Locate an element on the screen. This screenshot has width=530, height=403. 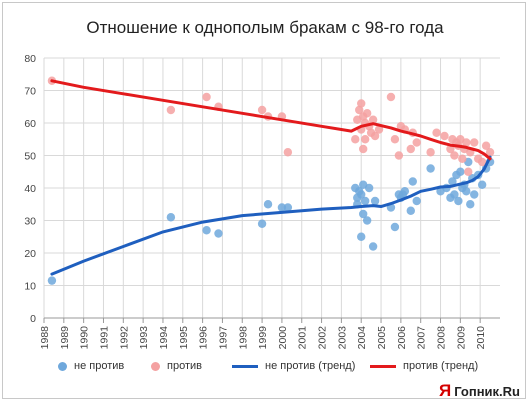
y-tick-label: 80 is located at coordinates (30, 59).